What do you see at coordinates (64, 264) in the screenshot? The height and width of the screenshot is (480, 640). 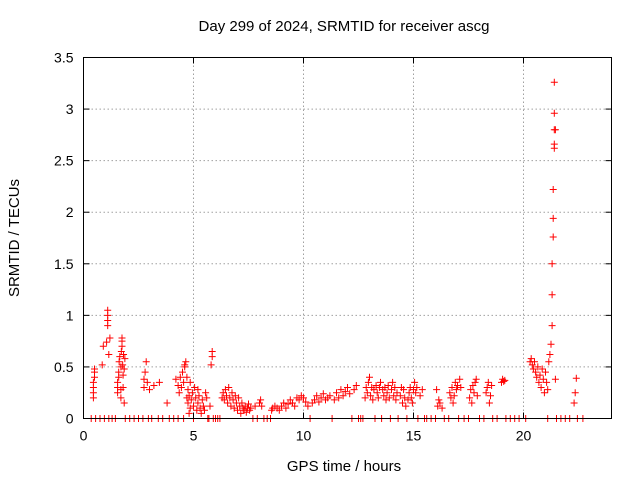 I see `y-tick-label: 1.5` at bounding box center [64, 264].